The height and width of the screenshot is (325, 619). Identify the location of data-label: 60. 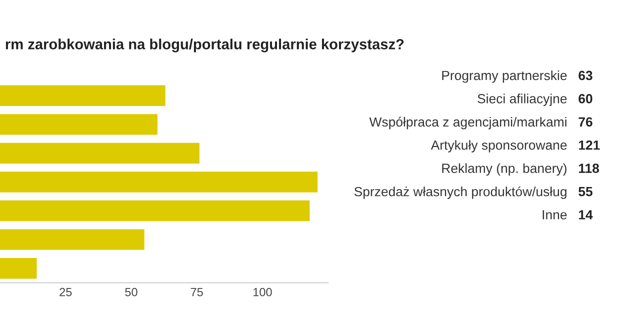
(585, 99).